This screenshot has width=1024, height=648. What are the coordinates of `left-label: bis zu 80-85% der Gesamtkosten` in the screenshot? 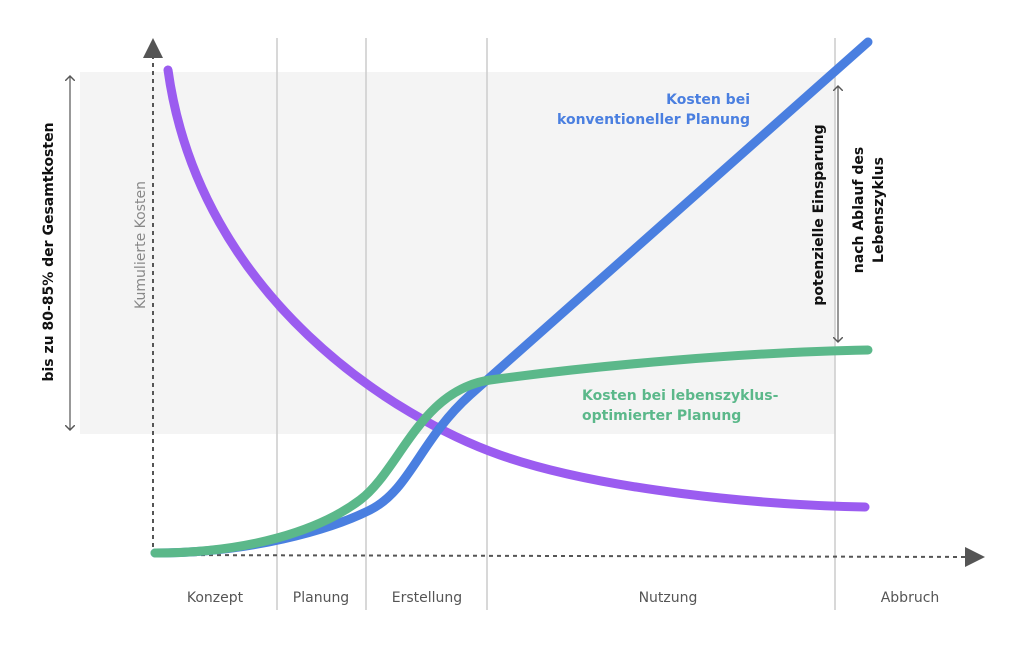 It's located at (49, 251).